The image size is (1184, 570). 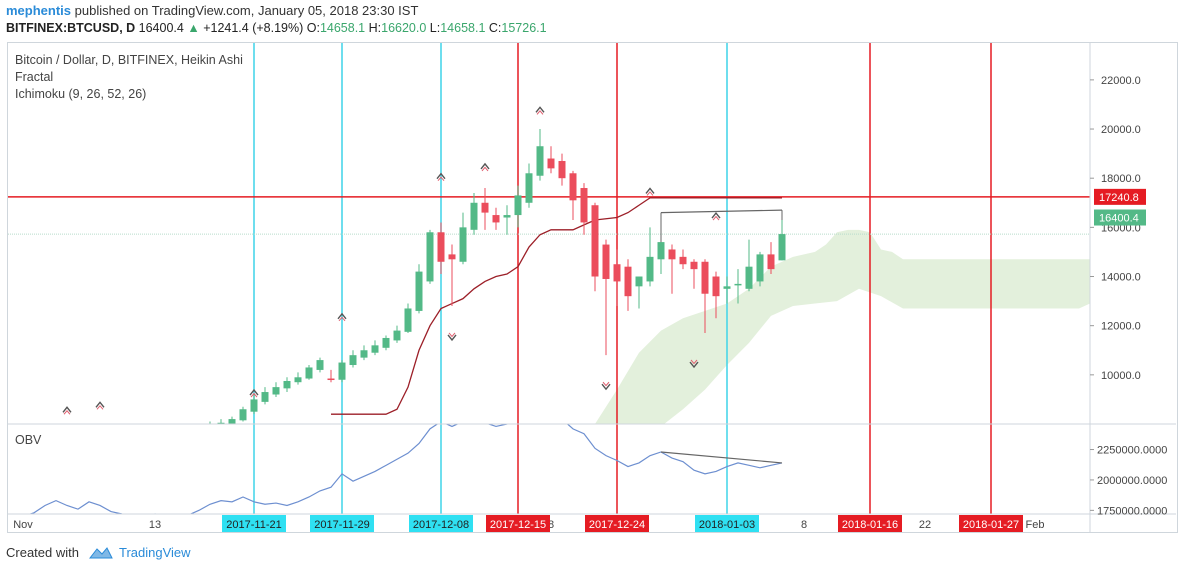 What do you see at coordinates (1121, 376) in the screenshot?
I see `price-axis-label: 10000.0` at bounding box center [1121, 376].